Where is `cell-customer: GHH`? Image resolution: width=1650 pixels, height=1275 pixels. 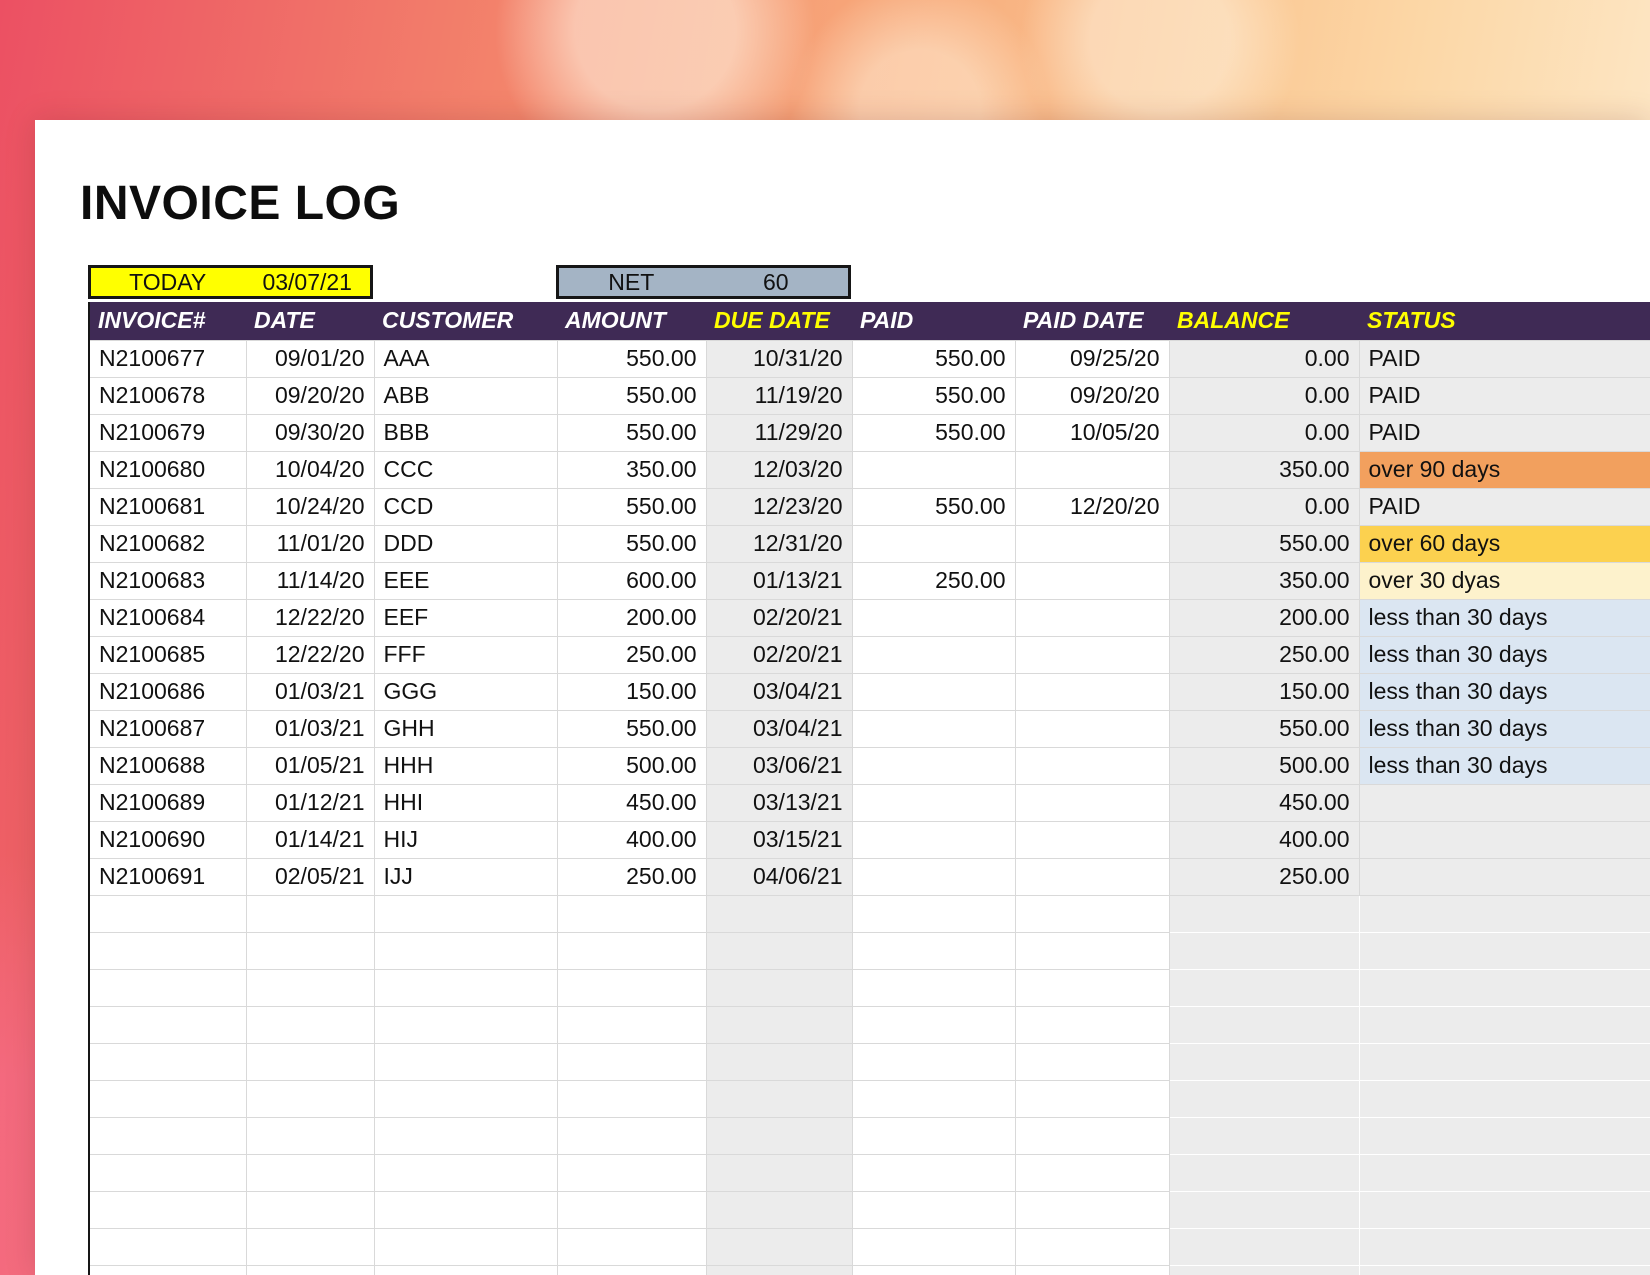 cell-customer: GHH is located at coordinates (465, 728).